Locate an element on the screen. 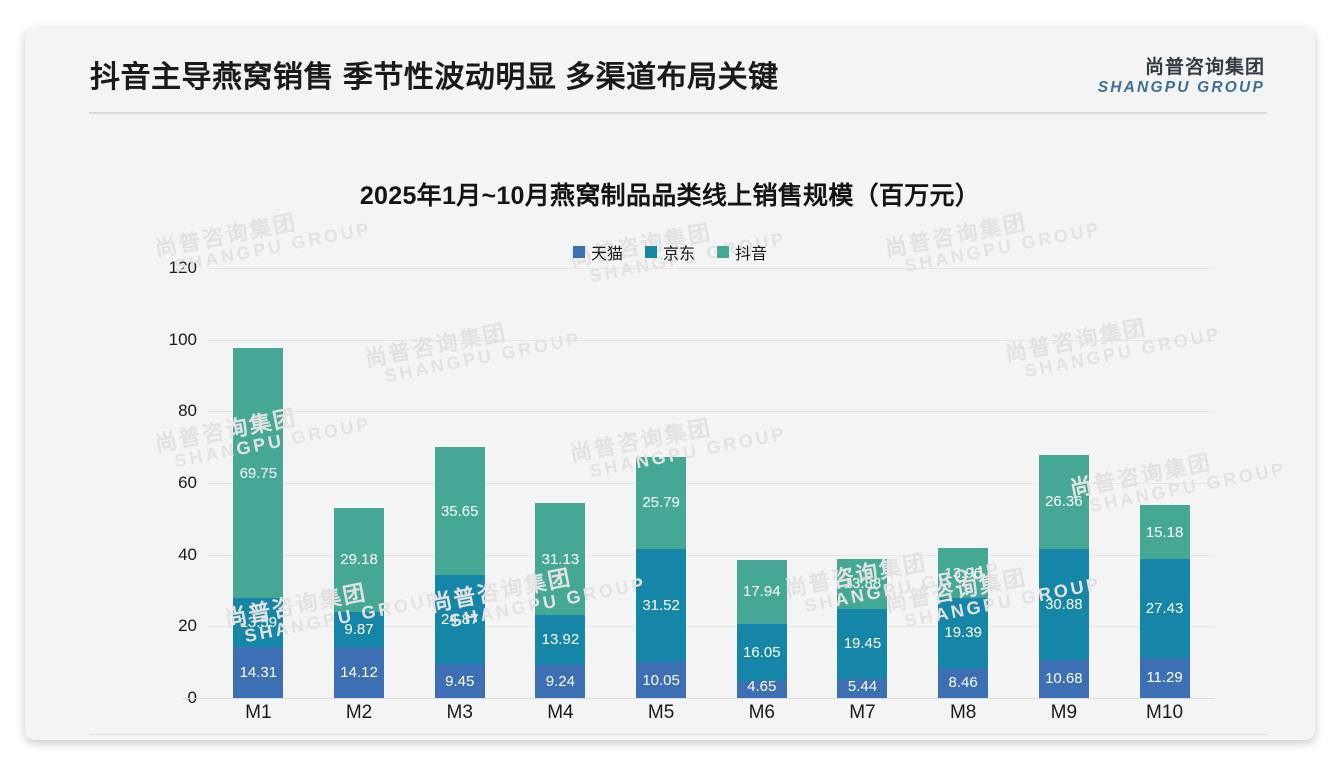  bar-segment-京东: 13.92 is located at coordinates (560, 640).